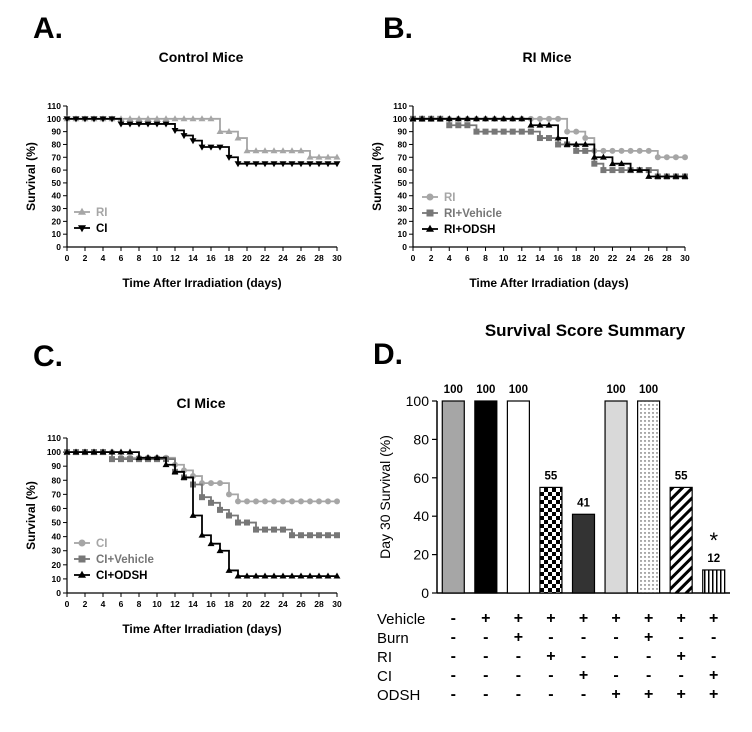 This screenshot has height=732, width=752. I want to click on bar, so click(681, 540).